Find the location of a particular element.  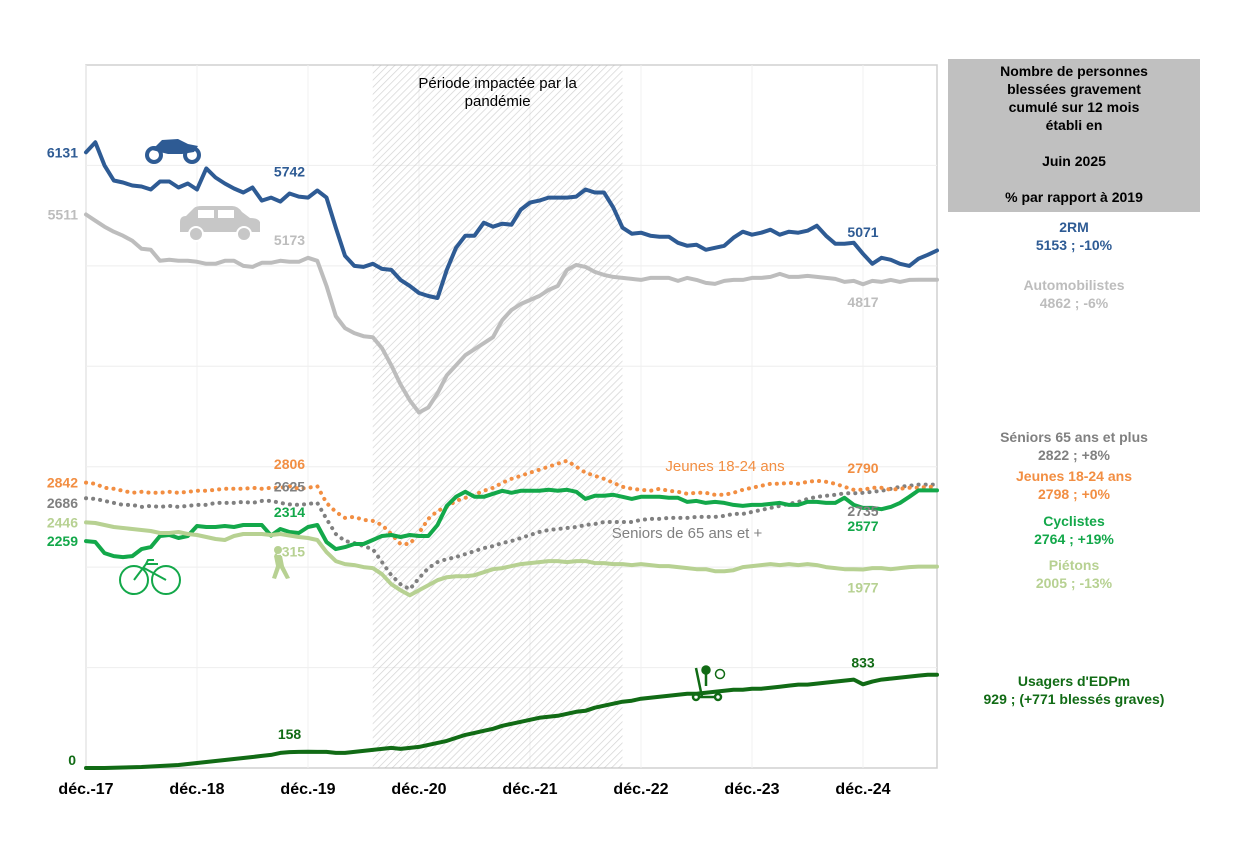

legend-name: Automobilistes is located at coordinates (1074, 285).